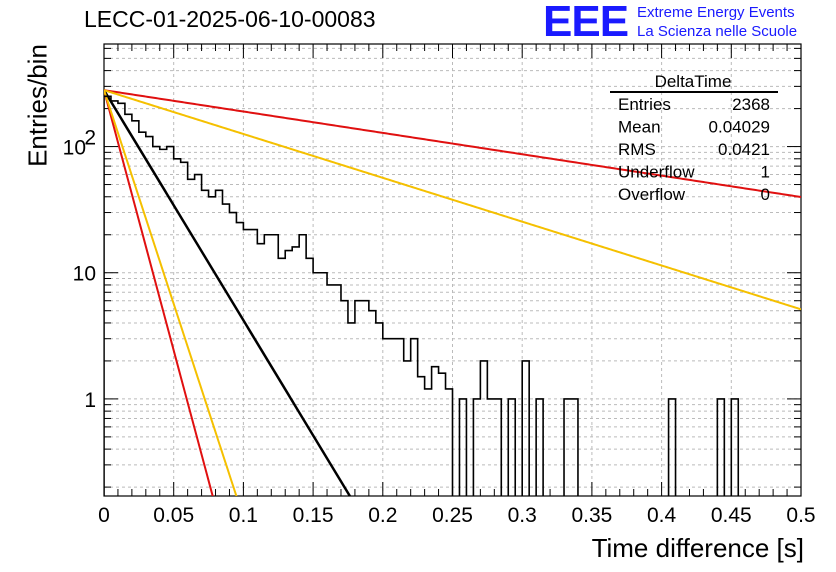 The image size is (836, 572). I want to click on x-tick-label: 0.15, so click(313, 515).